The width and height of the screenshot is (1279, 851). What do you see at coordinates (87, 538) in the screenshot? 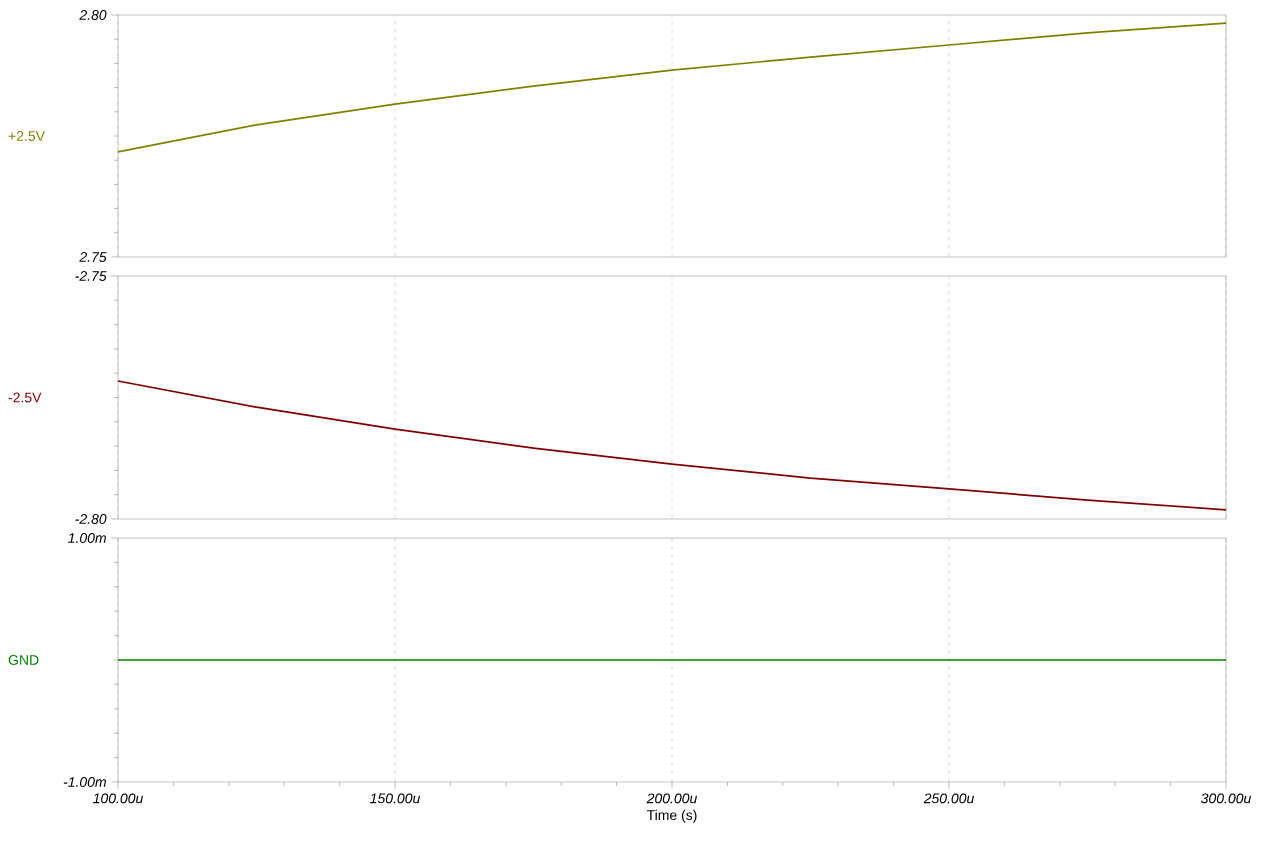
I see `y-tick-label: 1.00m` at bounding box center [87, 538].